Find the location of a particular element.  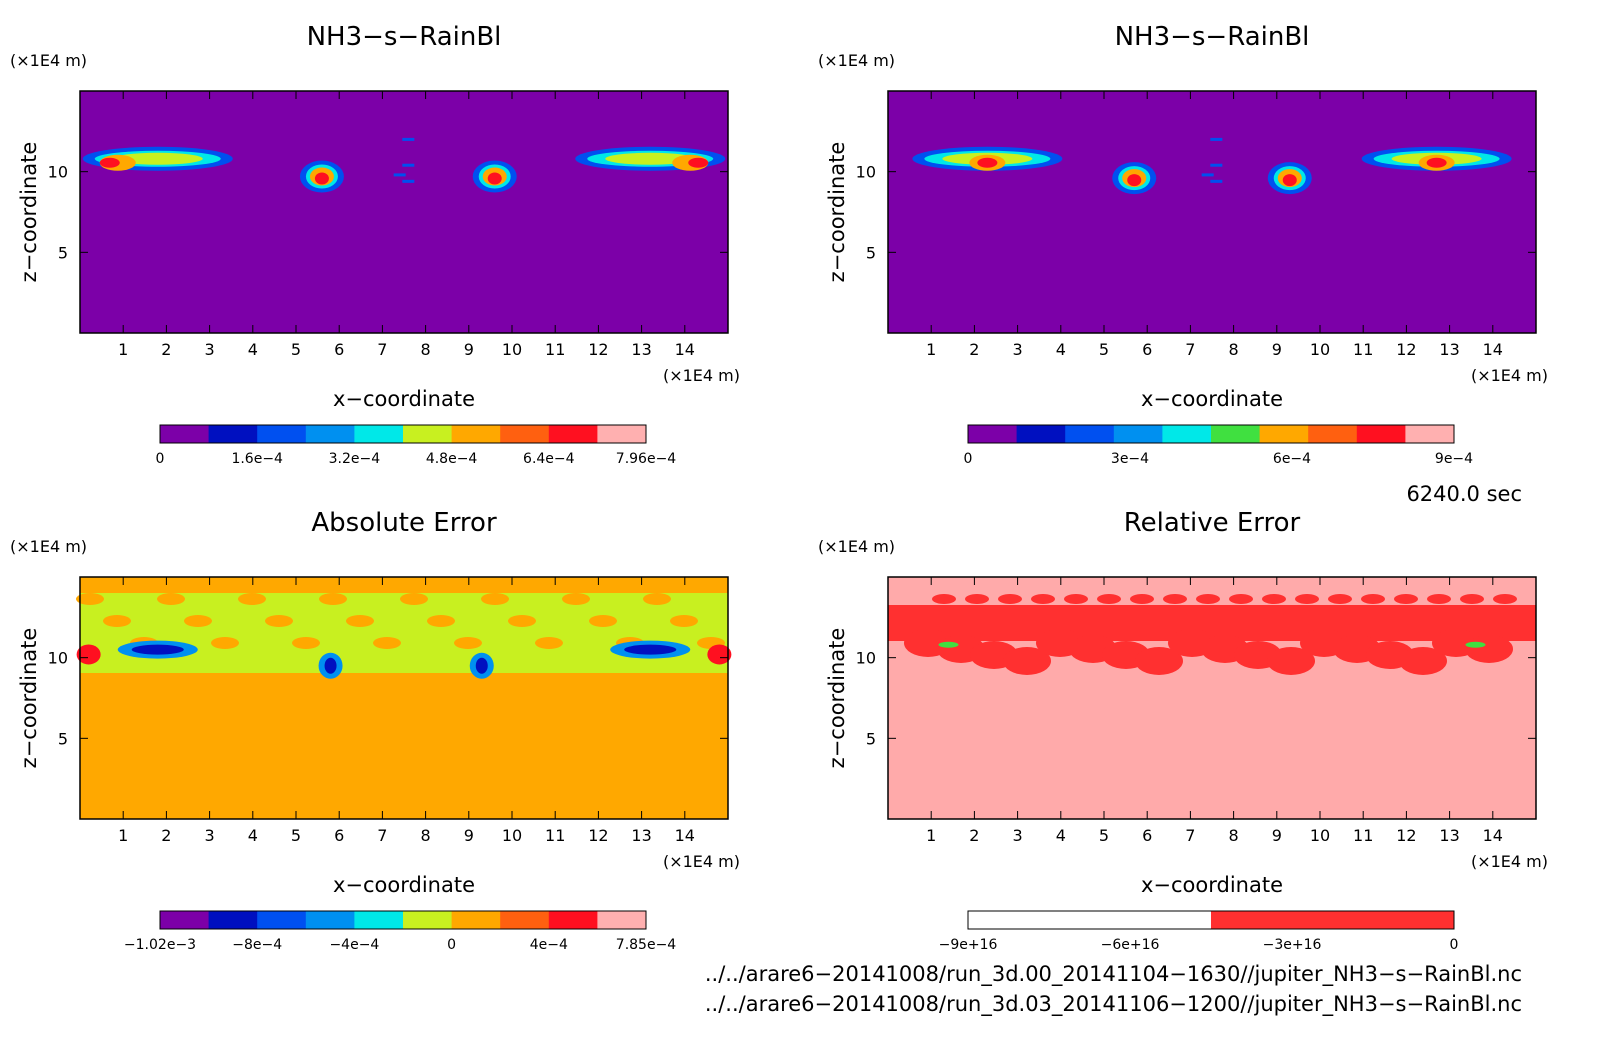

colorbar: −1.02e−3 −8e−4 −4e−4 0 4e−4 7.85e−4 is located at coordinates (400, 931).